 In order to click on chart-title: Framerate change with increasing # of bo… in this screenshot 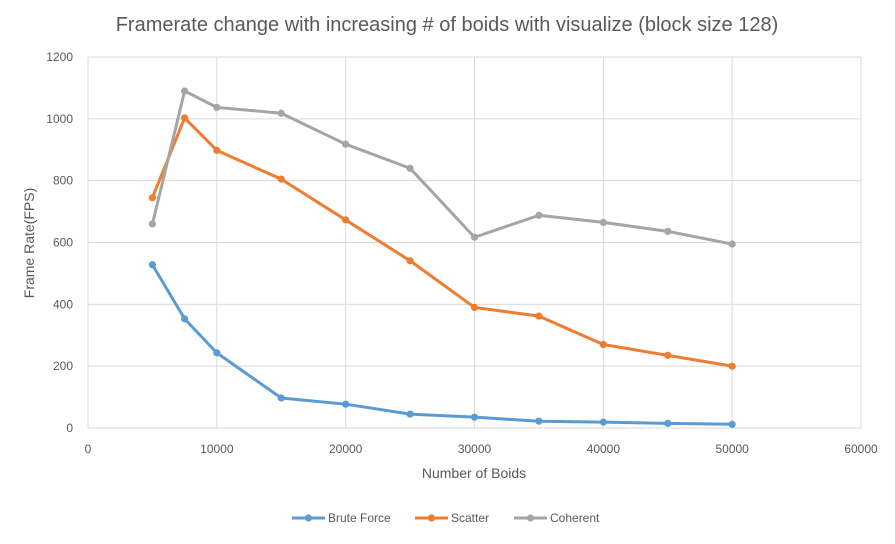, I will do `click(447, 25)`.